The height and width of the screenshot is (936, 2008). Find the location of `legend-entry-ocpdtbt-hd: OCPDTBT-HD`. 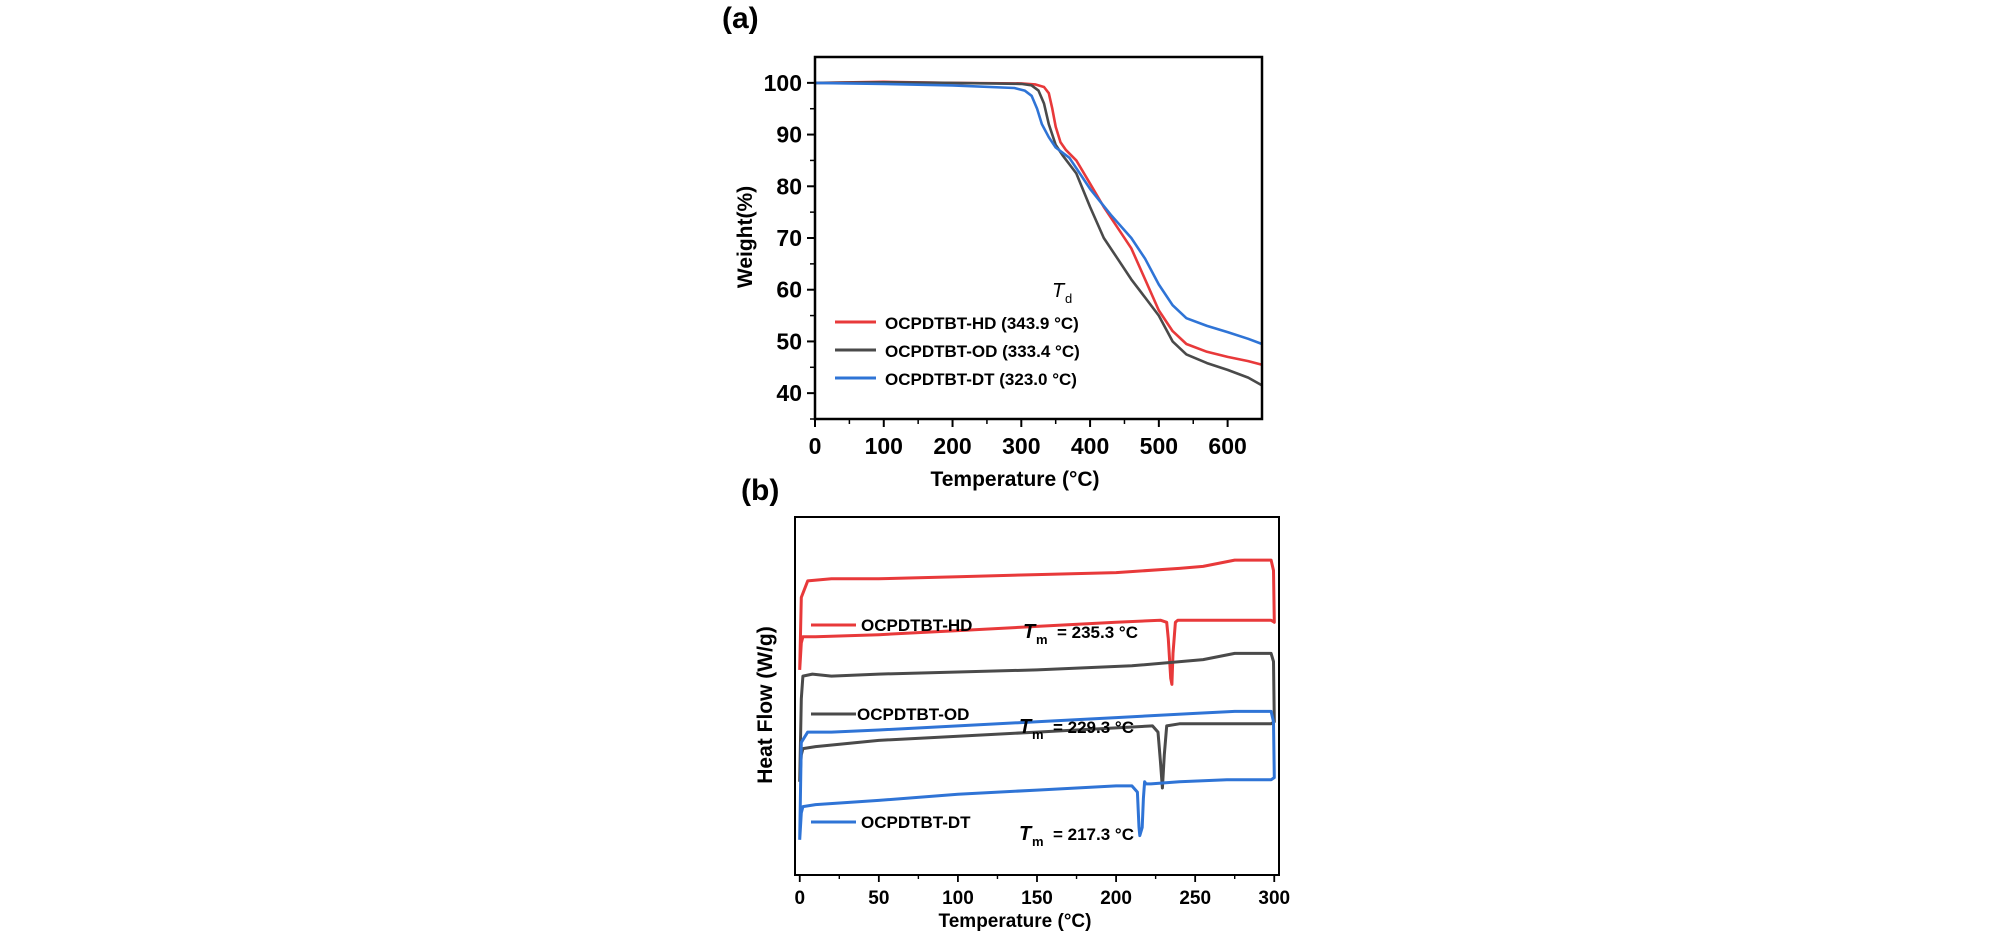

legend-entry-ocpdtbt-hd: OCPDTBT-HD is located at coordinates (916, 625).